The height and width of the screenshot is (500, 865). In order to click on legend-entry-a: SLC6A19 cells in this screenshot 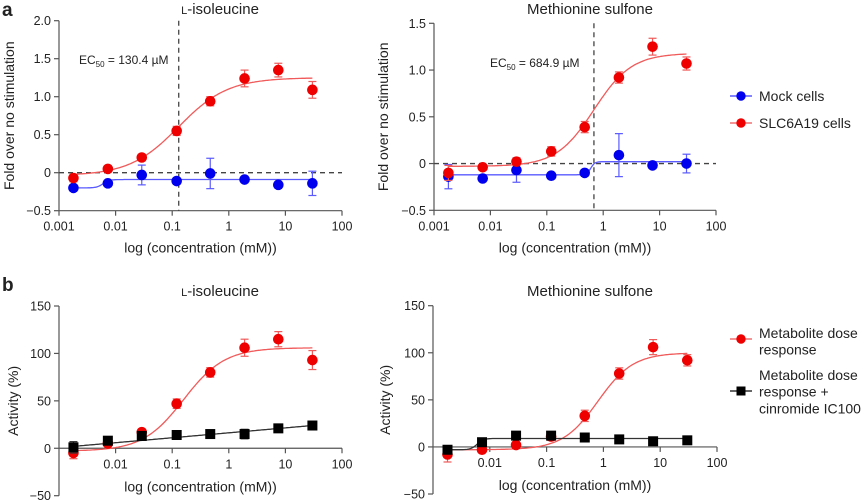, I will do `click(790, 123)`.